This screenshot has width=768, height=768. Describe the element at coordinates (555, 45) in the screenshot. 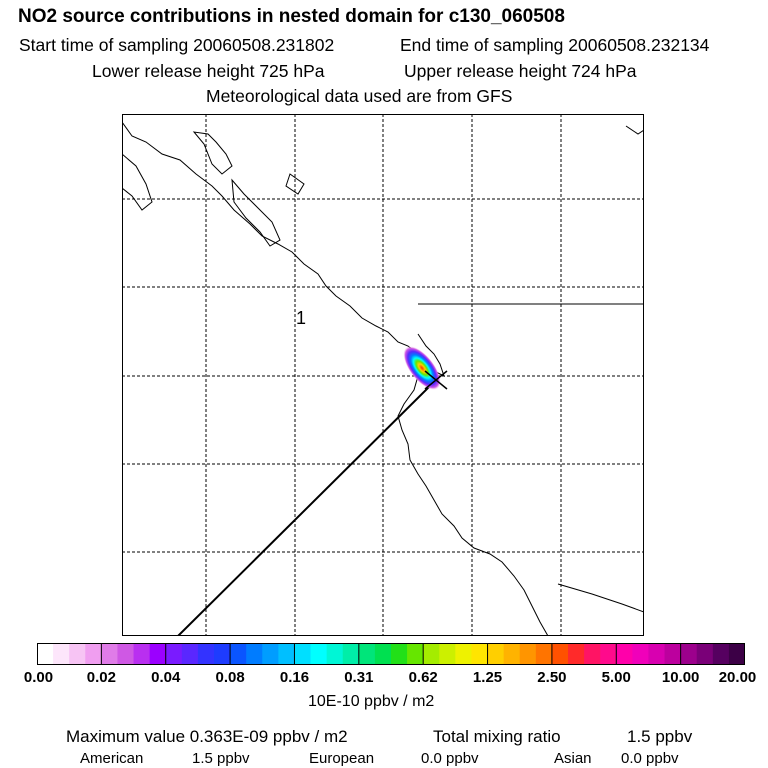

I see `end-time-label: End time of sampling 20060508.232134` at that location.